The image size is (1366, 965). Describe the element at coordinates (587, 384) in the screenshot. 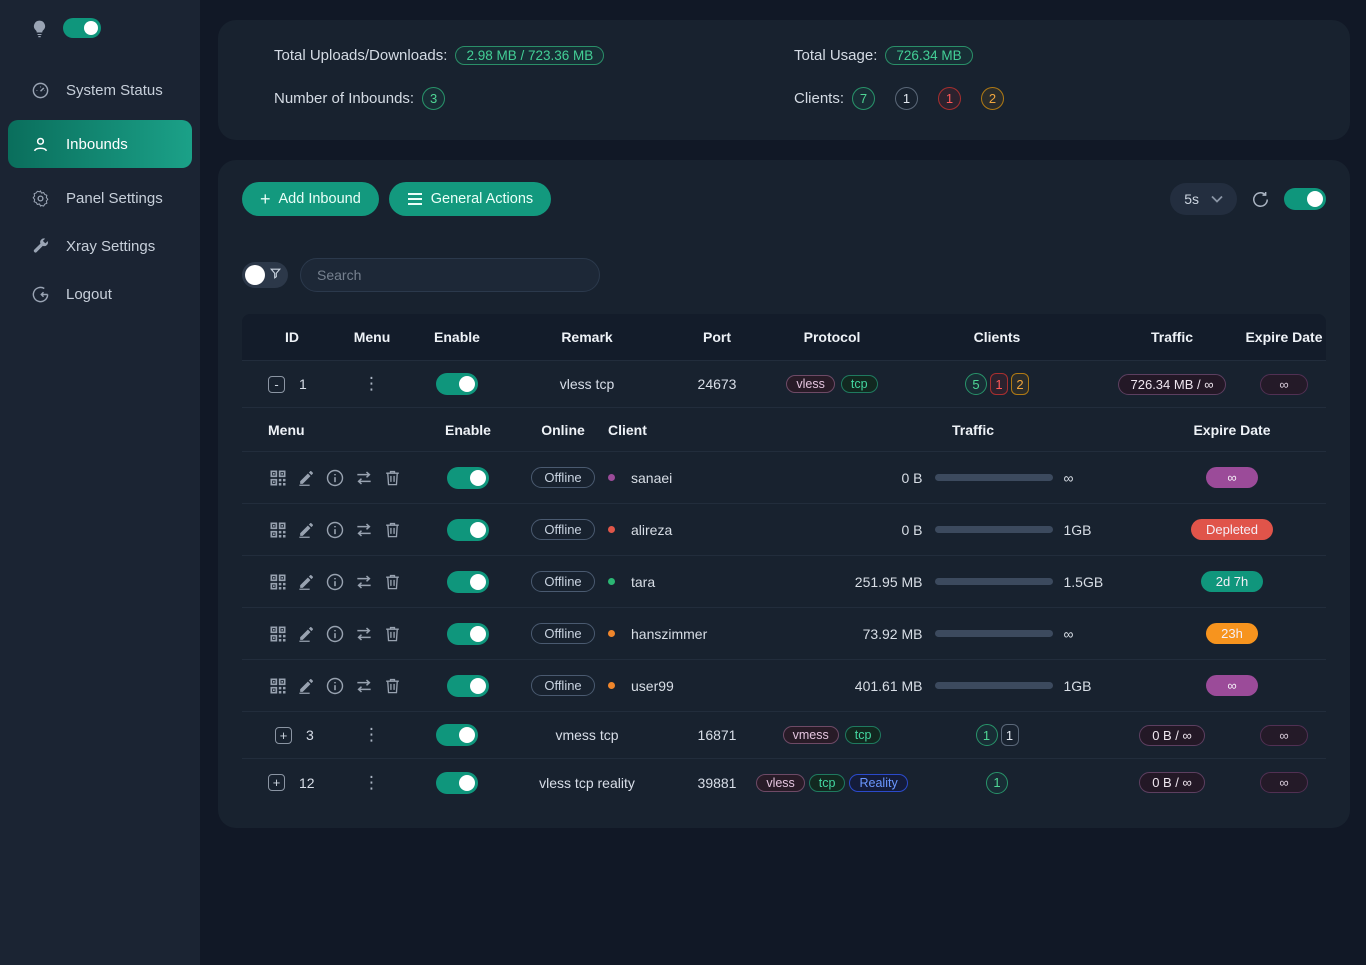

I see `inbound-remark: vless tcp` at that location.